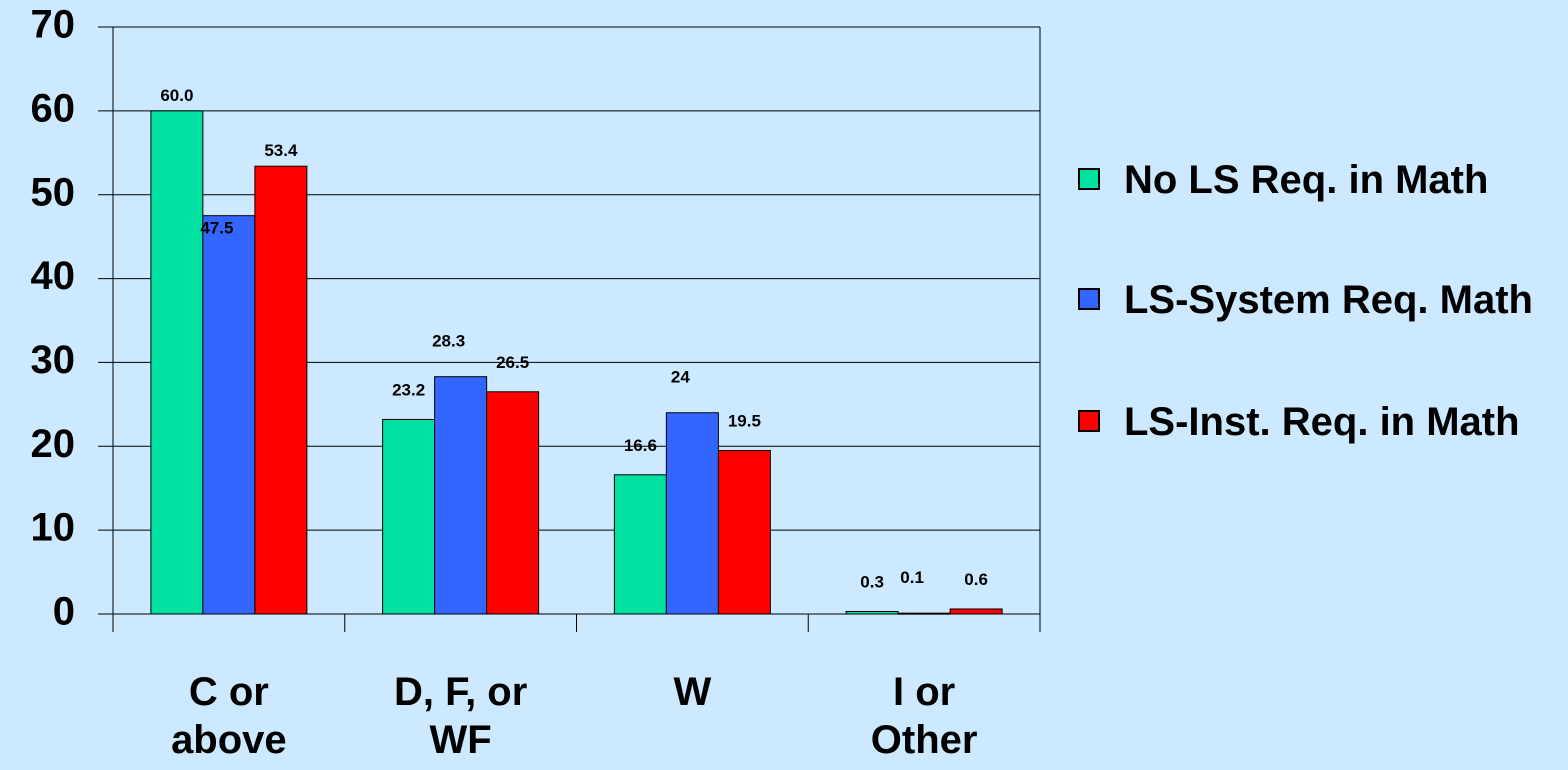 This screenshot has width=1568, height=770. What do you see at coordinates (744, 420) in the screenshot?
I see `data-label: 19.5` at bounding box center [744, 420].